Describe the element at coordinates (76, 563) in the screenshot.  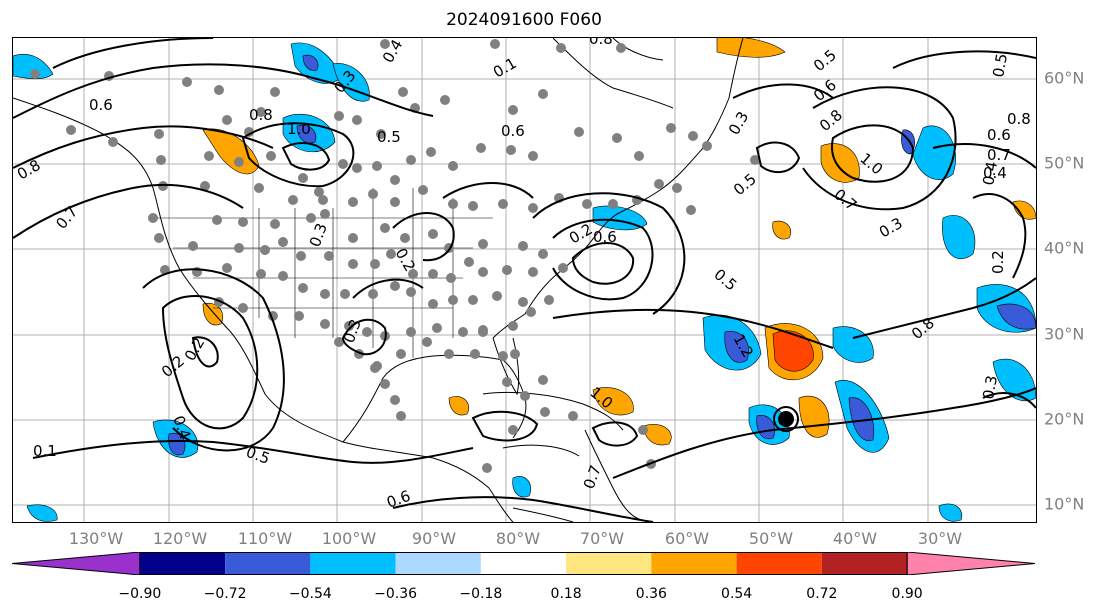
I see `colorbar-min-extension` at that location.